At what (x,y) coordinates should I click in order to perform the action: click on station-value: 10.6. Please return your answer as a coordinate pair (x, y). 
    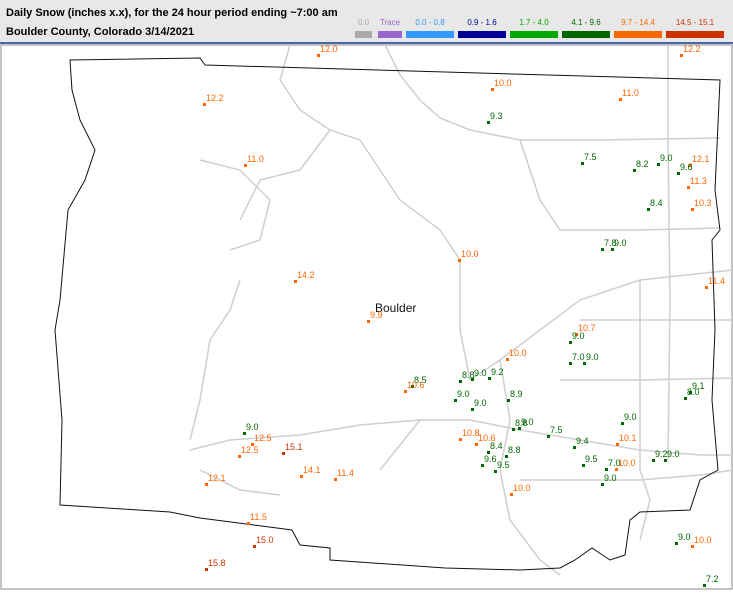
    Looking at the image, I should click on (416, 385).